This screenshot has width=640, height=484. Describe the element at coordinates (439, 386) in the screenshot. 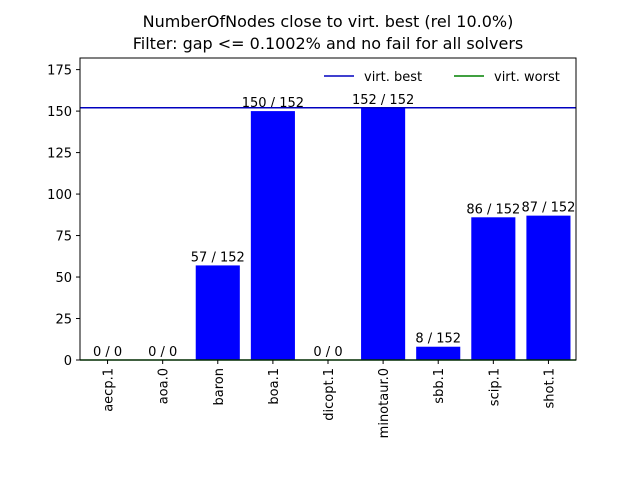

I see `x-tick-label-sbb.1: sbb.1` at that location.